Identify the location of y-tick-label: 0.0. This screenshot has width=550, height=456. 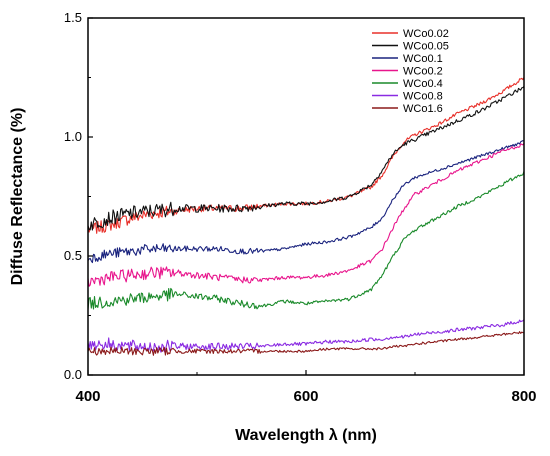
(73, 374).